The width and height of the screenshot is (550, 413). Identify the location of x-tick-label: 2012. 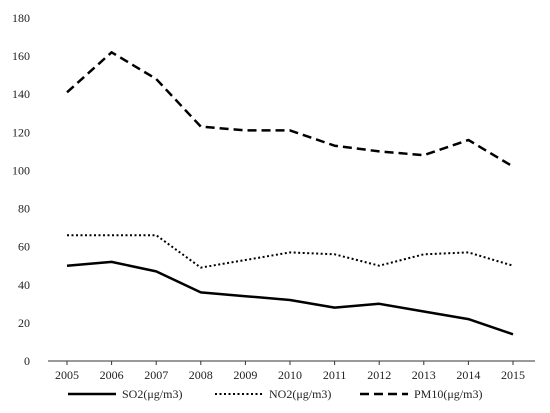
(379, 375).